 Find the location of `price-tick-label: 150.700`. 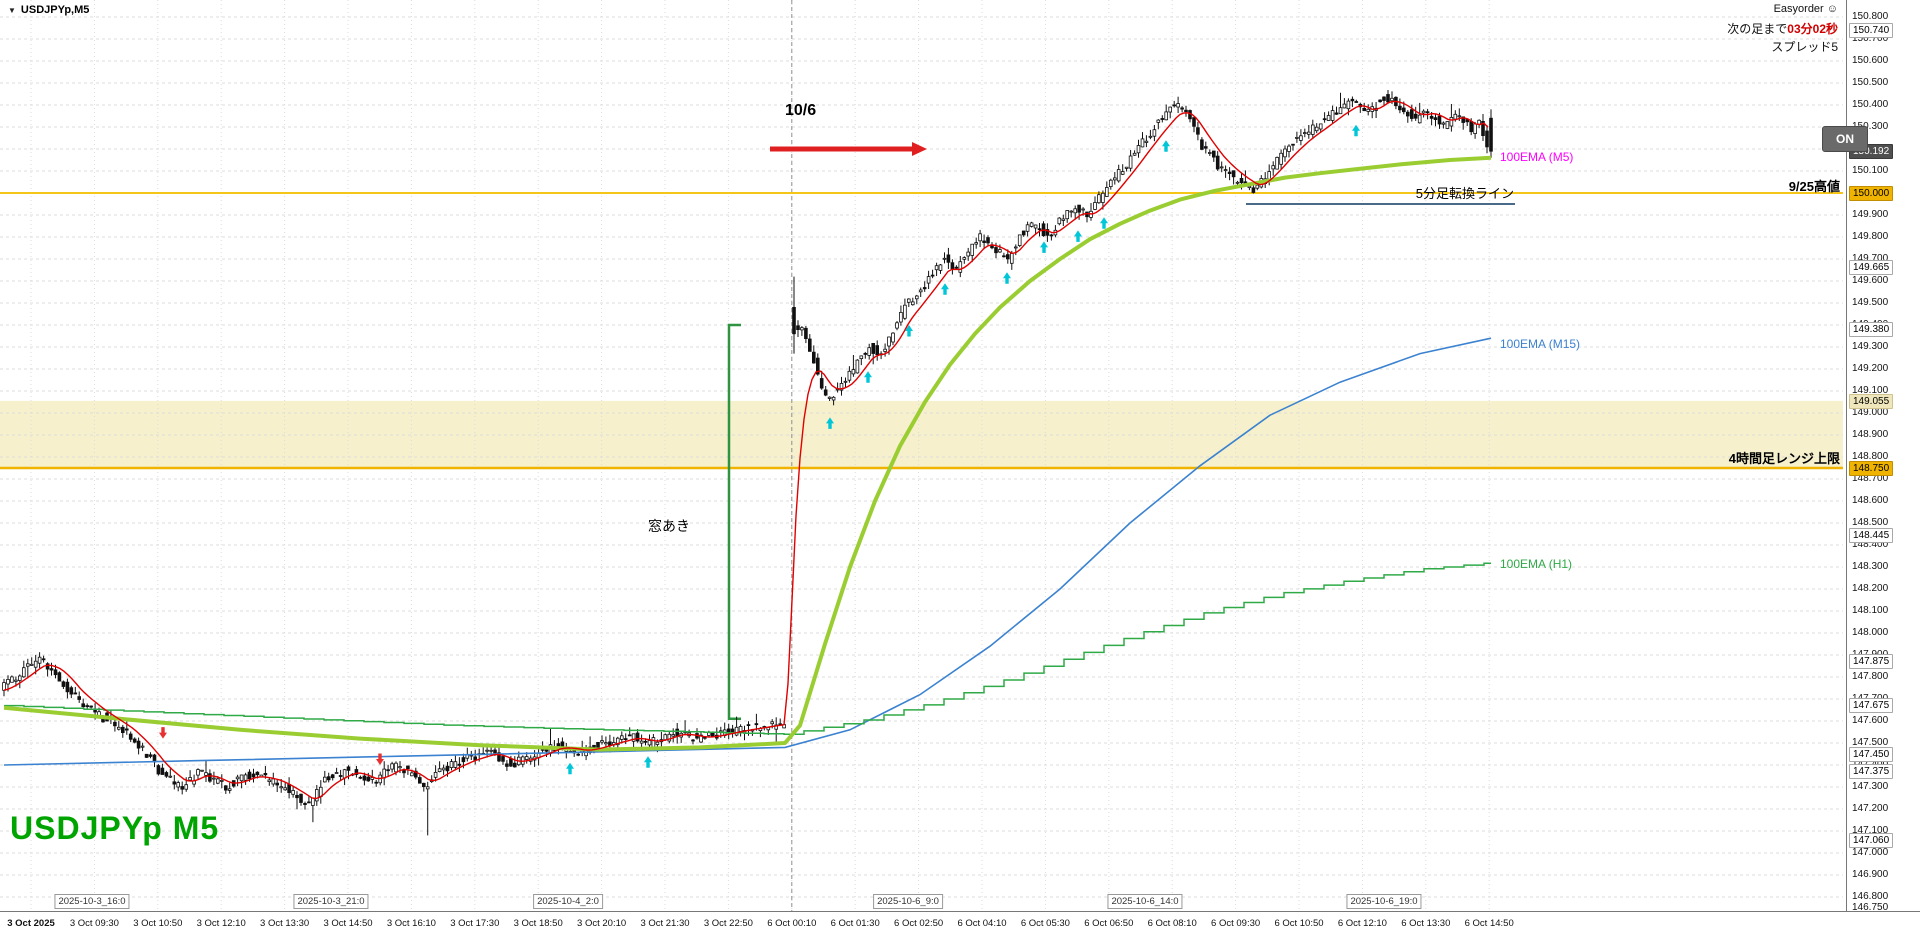

price-tick-label: 150.700 is located at coordinates (1870, 38).